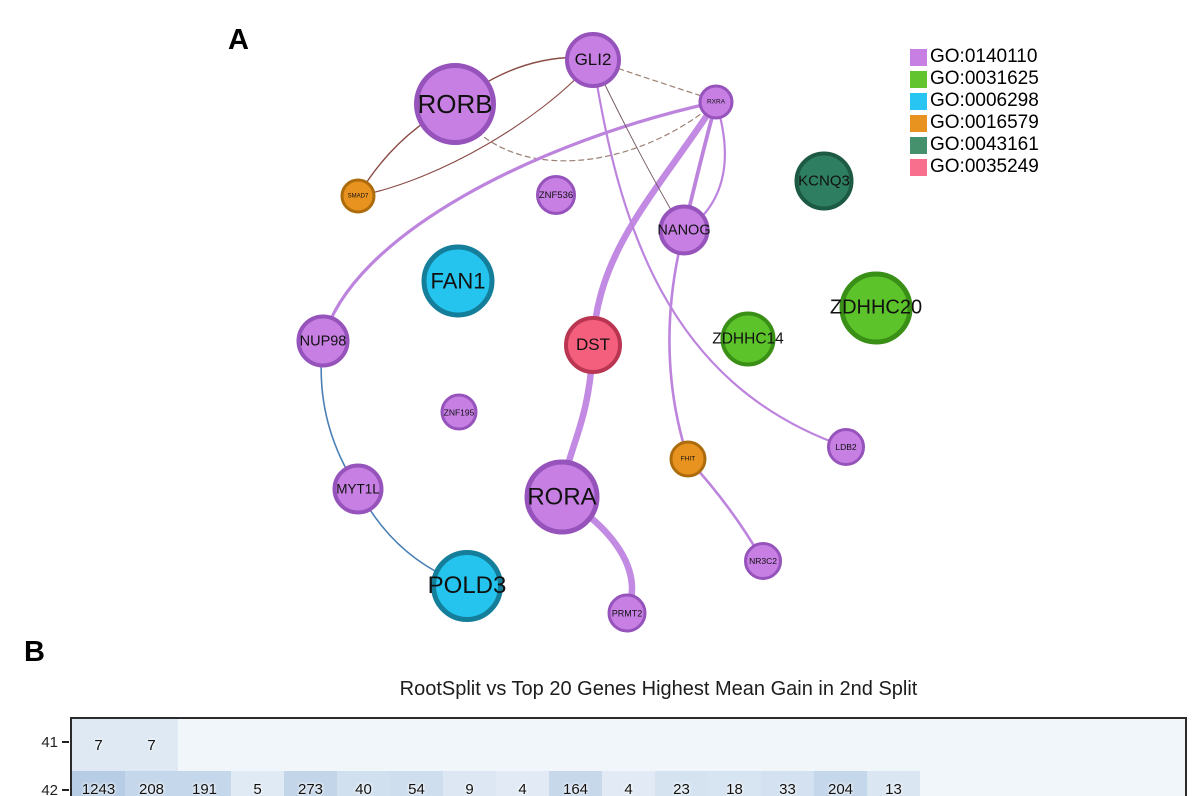 The width and height of the screenshot is (1202, 796). I want to click on node-nr3c2-label: NR3C2, so click(763, 561).